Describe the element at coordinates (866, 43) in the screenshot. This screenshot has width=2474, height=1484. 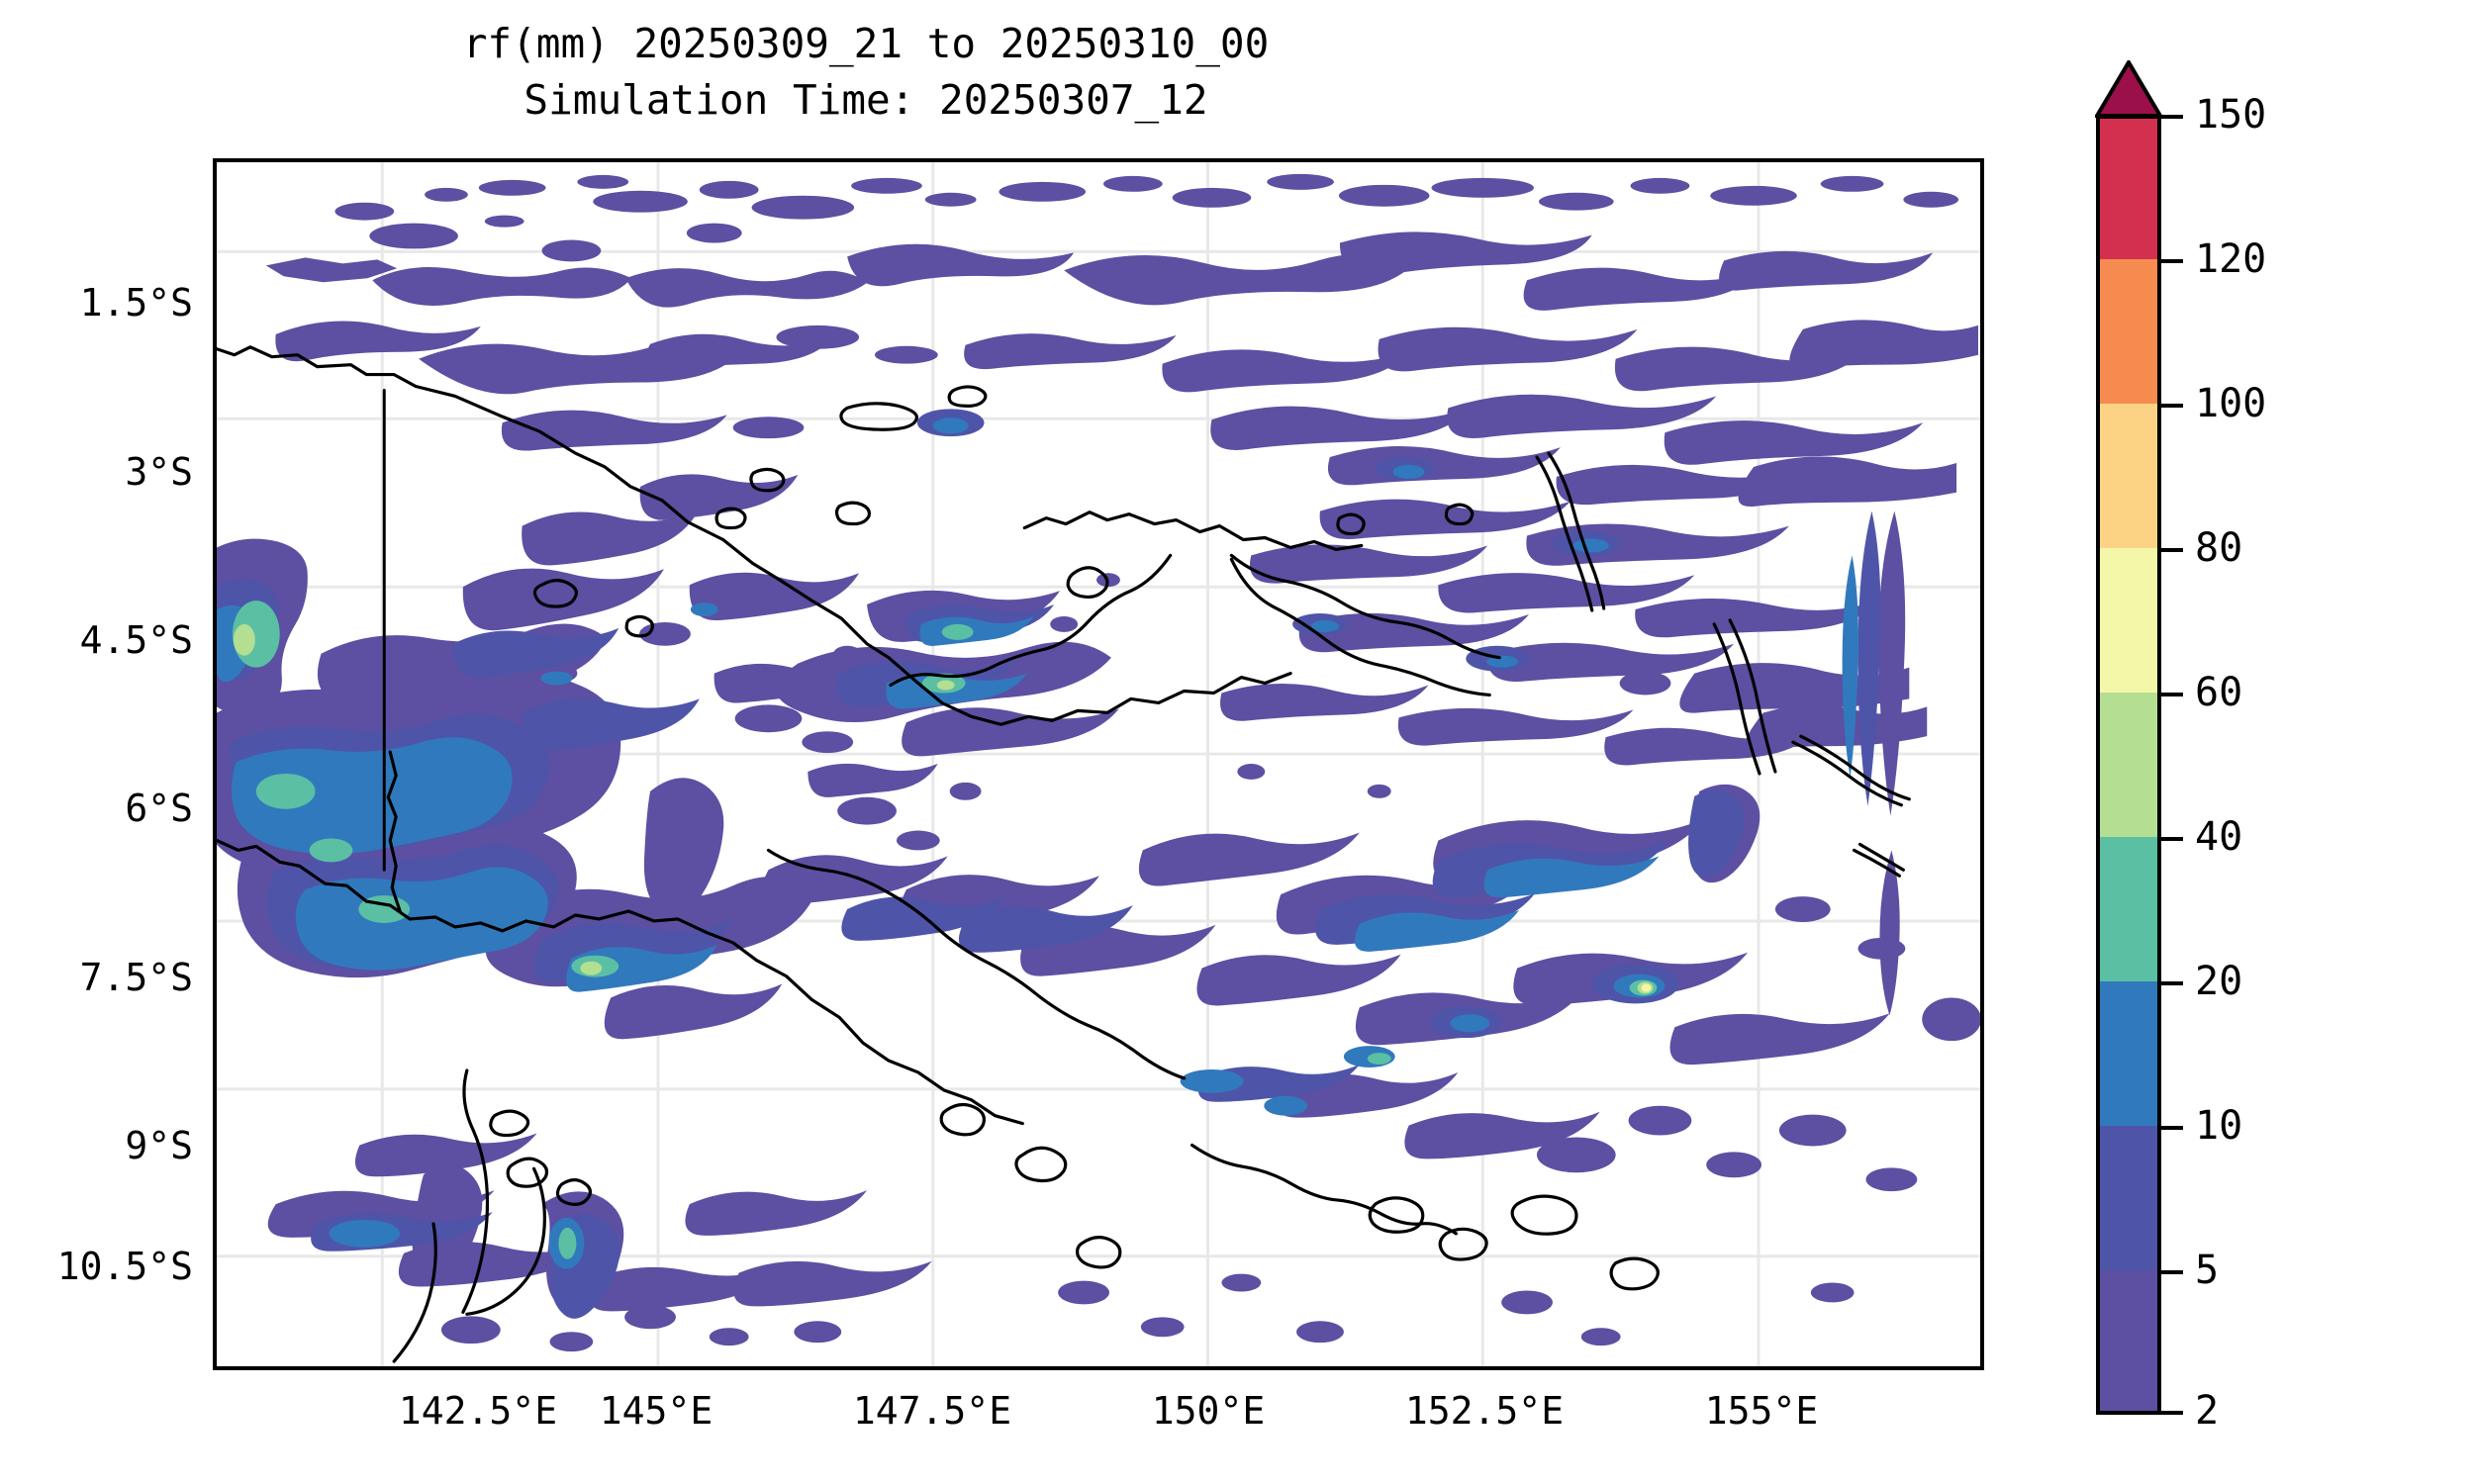
I see `page-title: rf(mm) 20250309_21 to 20250310_00` at that location.